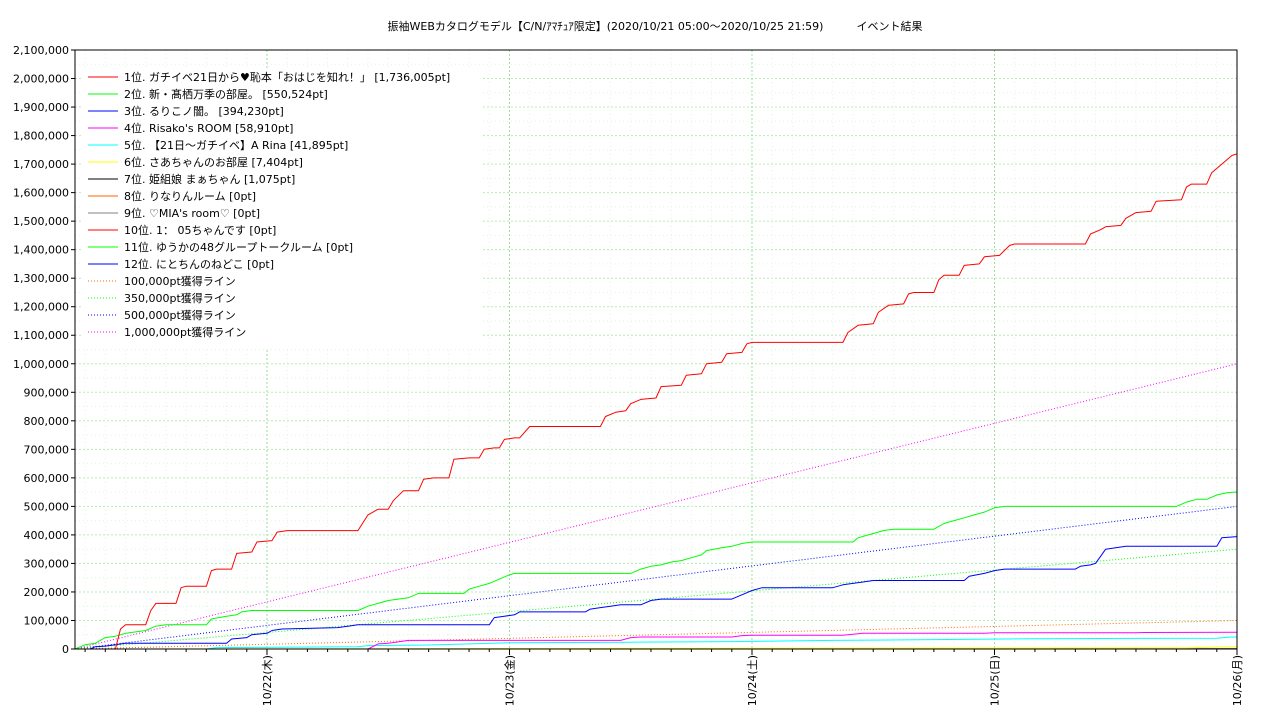  I want to click on y-tick-label: 1,900,000, so click(41, 107).